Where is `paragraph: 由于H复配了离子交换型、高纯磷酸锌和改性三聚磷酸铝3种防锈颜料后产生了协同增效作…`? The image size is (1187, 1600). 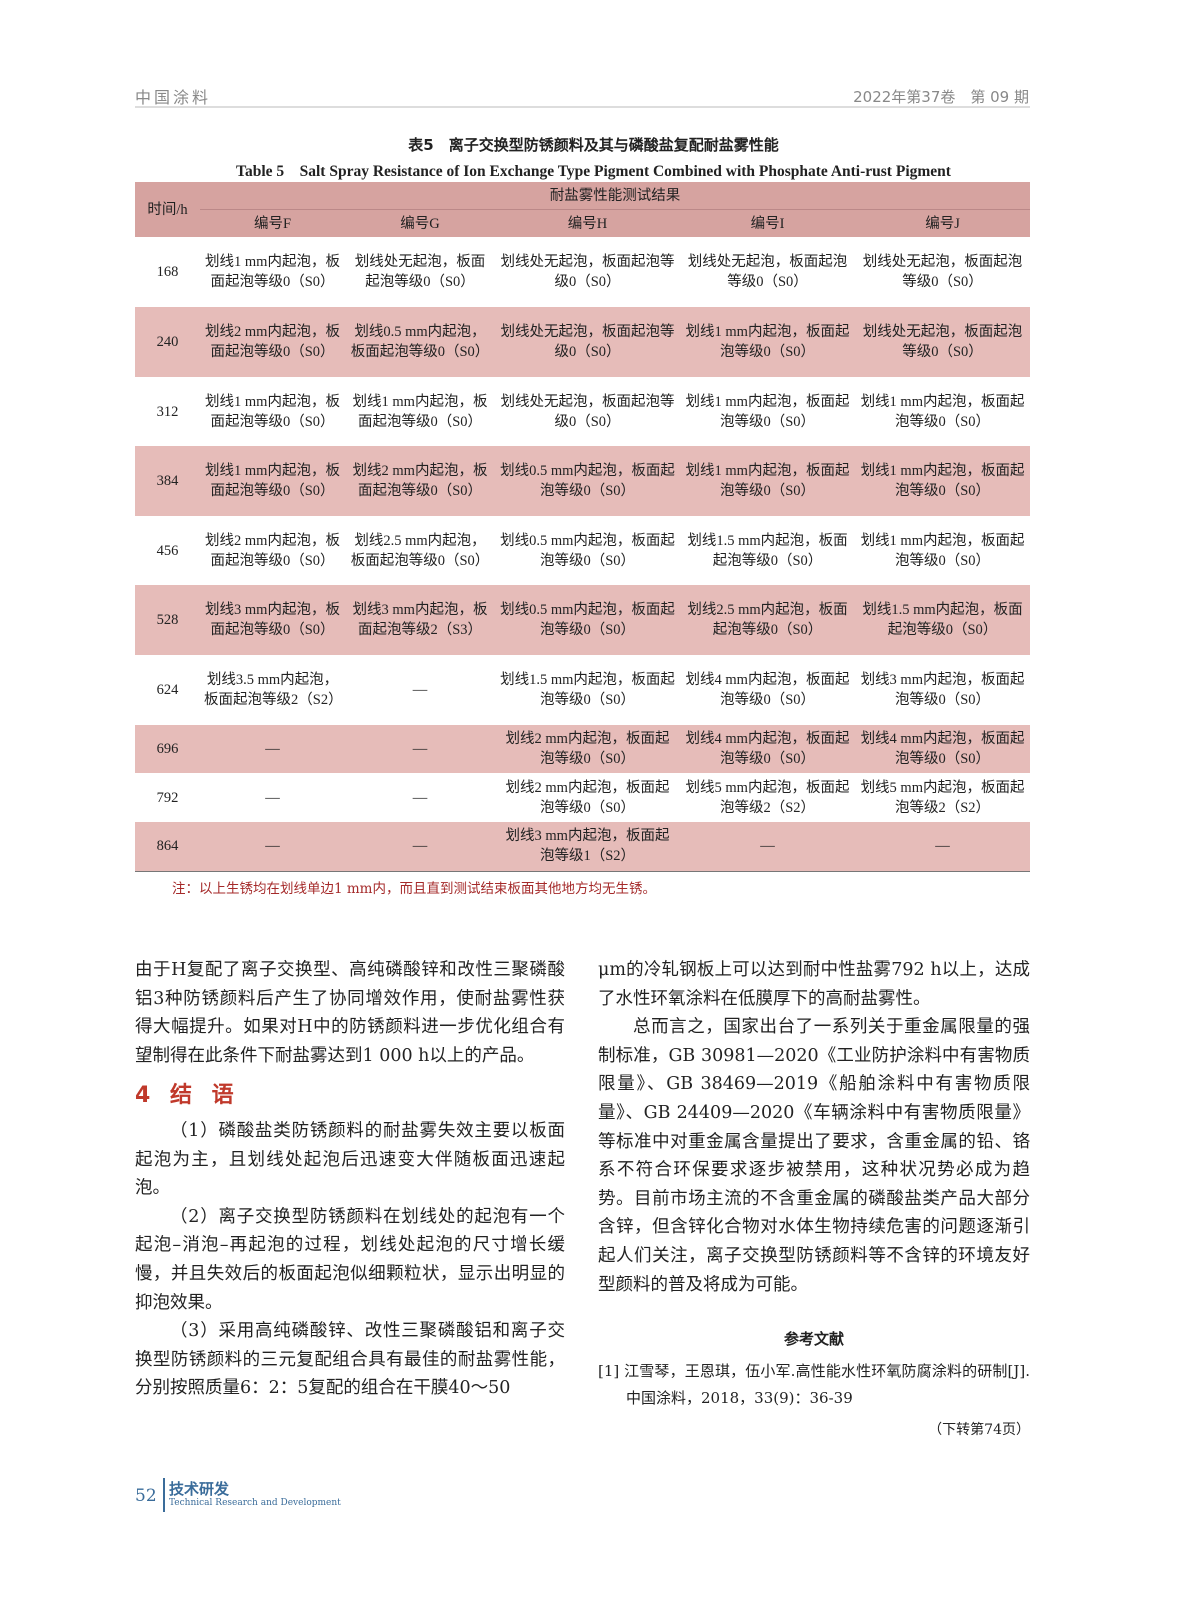
paragraph: 由于H复配了离子交换型、高纯磷酸锌和改性三聚磷酸铝3种防锈颜料后产生了协同增效作… is located at coordinates (350, 1013).